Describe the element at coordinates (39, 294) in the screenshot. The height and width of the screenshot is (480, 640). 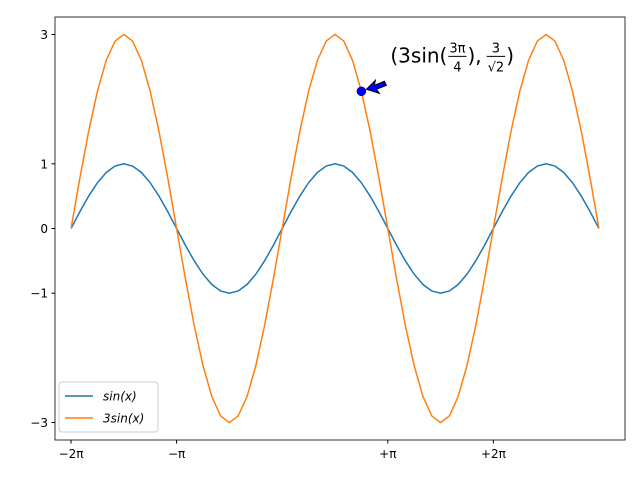
I see `y-tick-label: −1` at that location.